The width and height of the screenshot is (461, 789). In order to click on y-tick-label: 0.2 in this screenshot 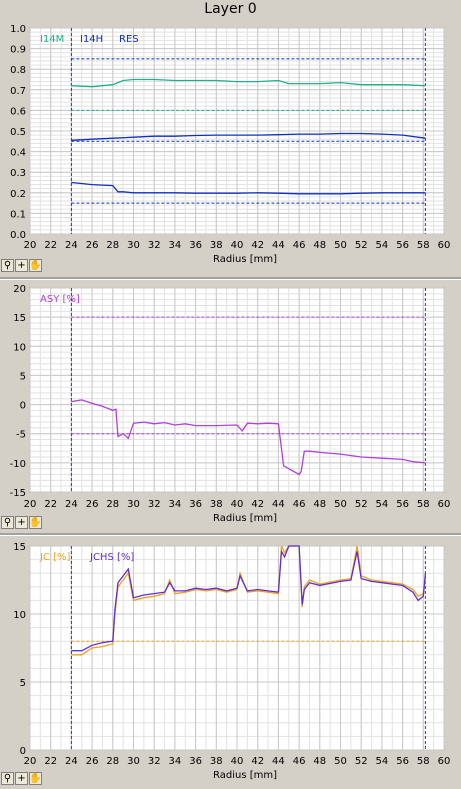, I will do `click(18, 194)`.